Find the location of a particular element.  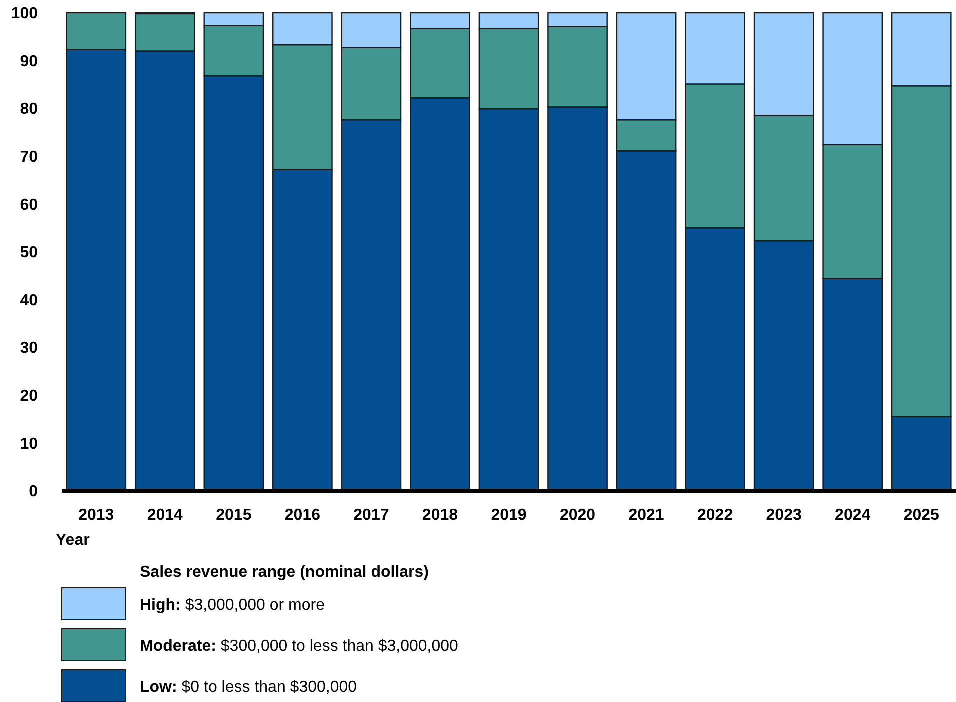

y-tick-label: 0 is located at coordinates (33, 492).